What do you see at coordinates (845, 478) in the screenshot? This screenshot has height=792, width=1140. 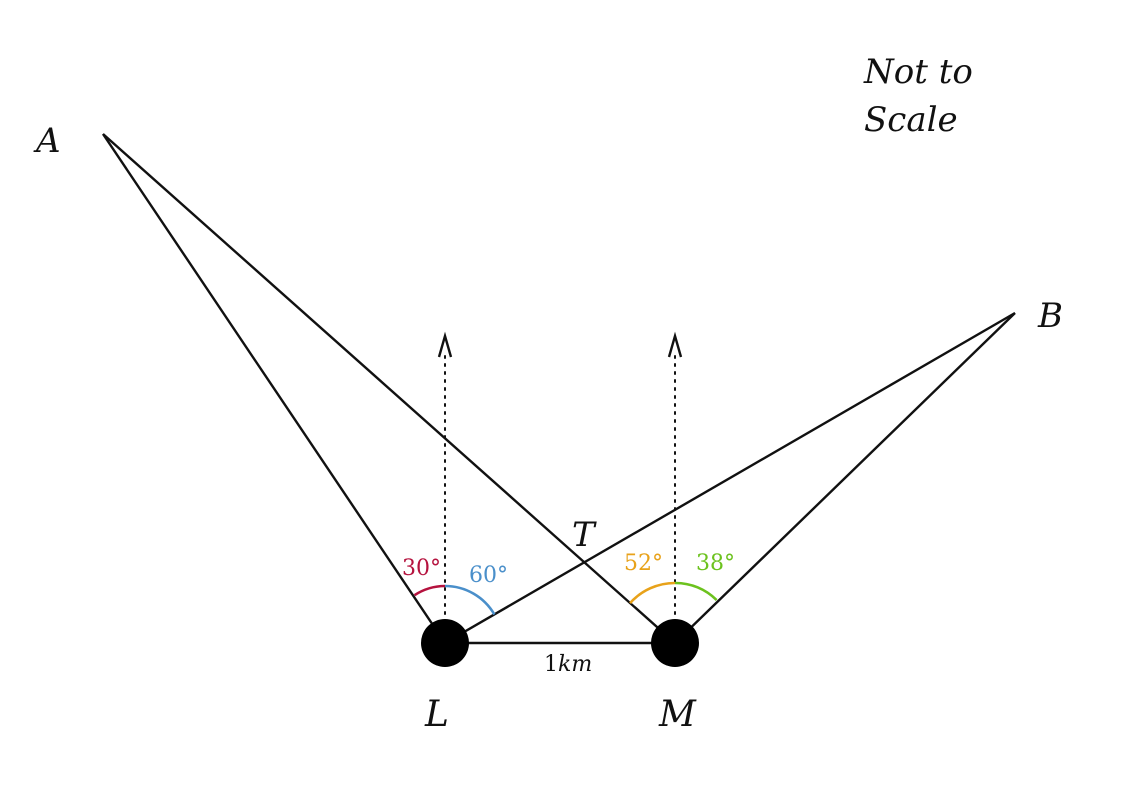 I see `line-B-M` at bounding box center [845, 478].